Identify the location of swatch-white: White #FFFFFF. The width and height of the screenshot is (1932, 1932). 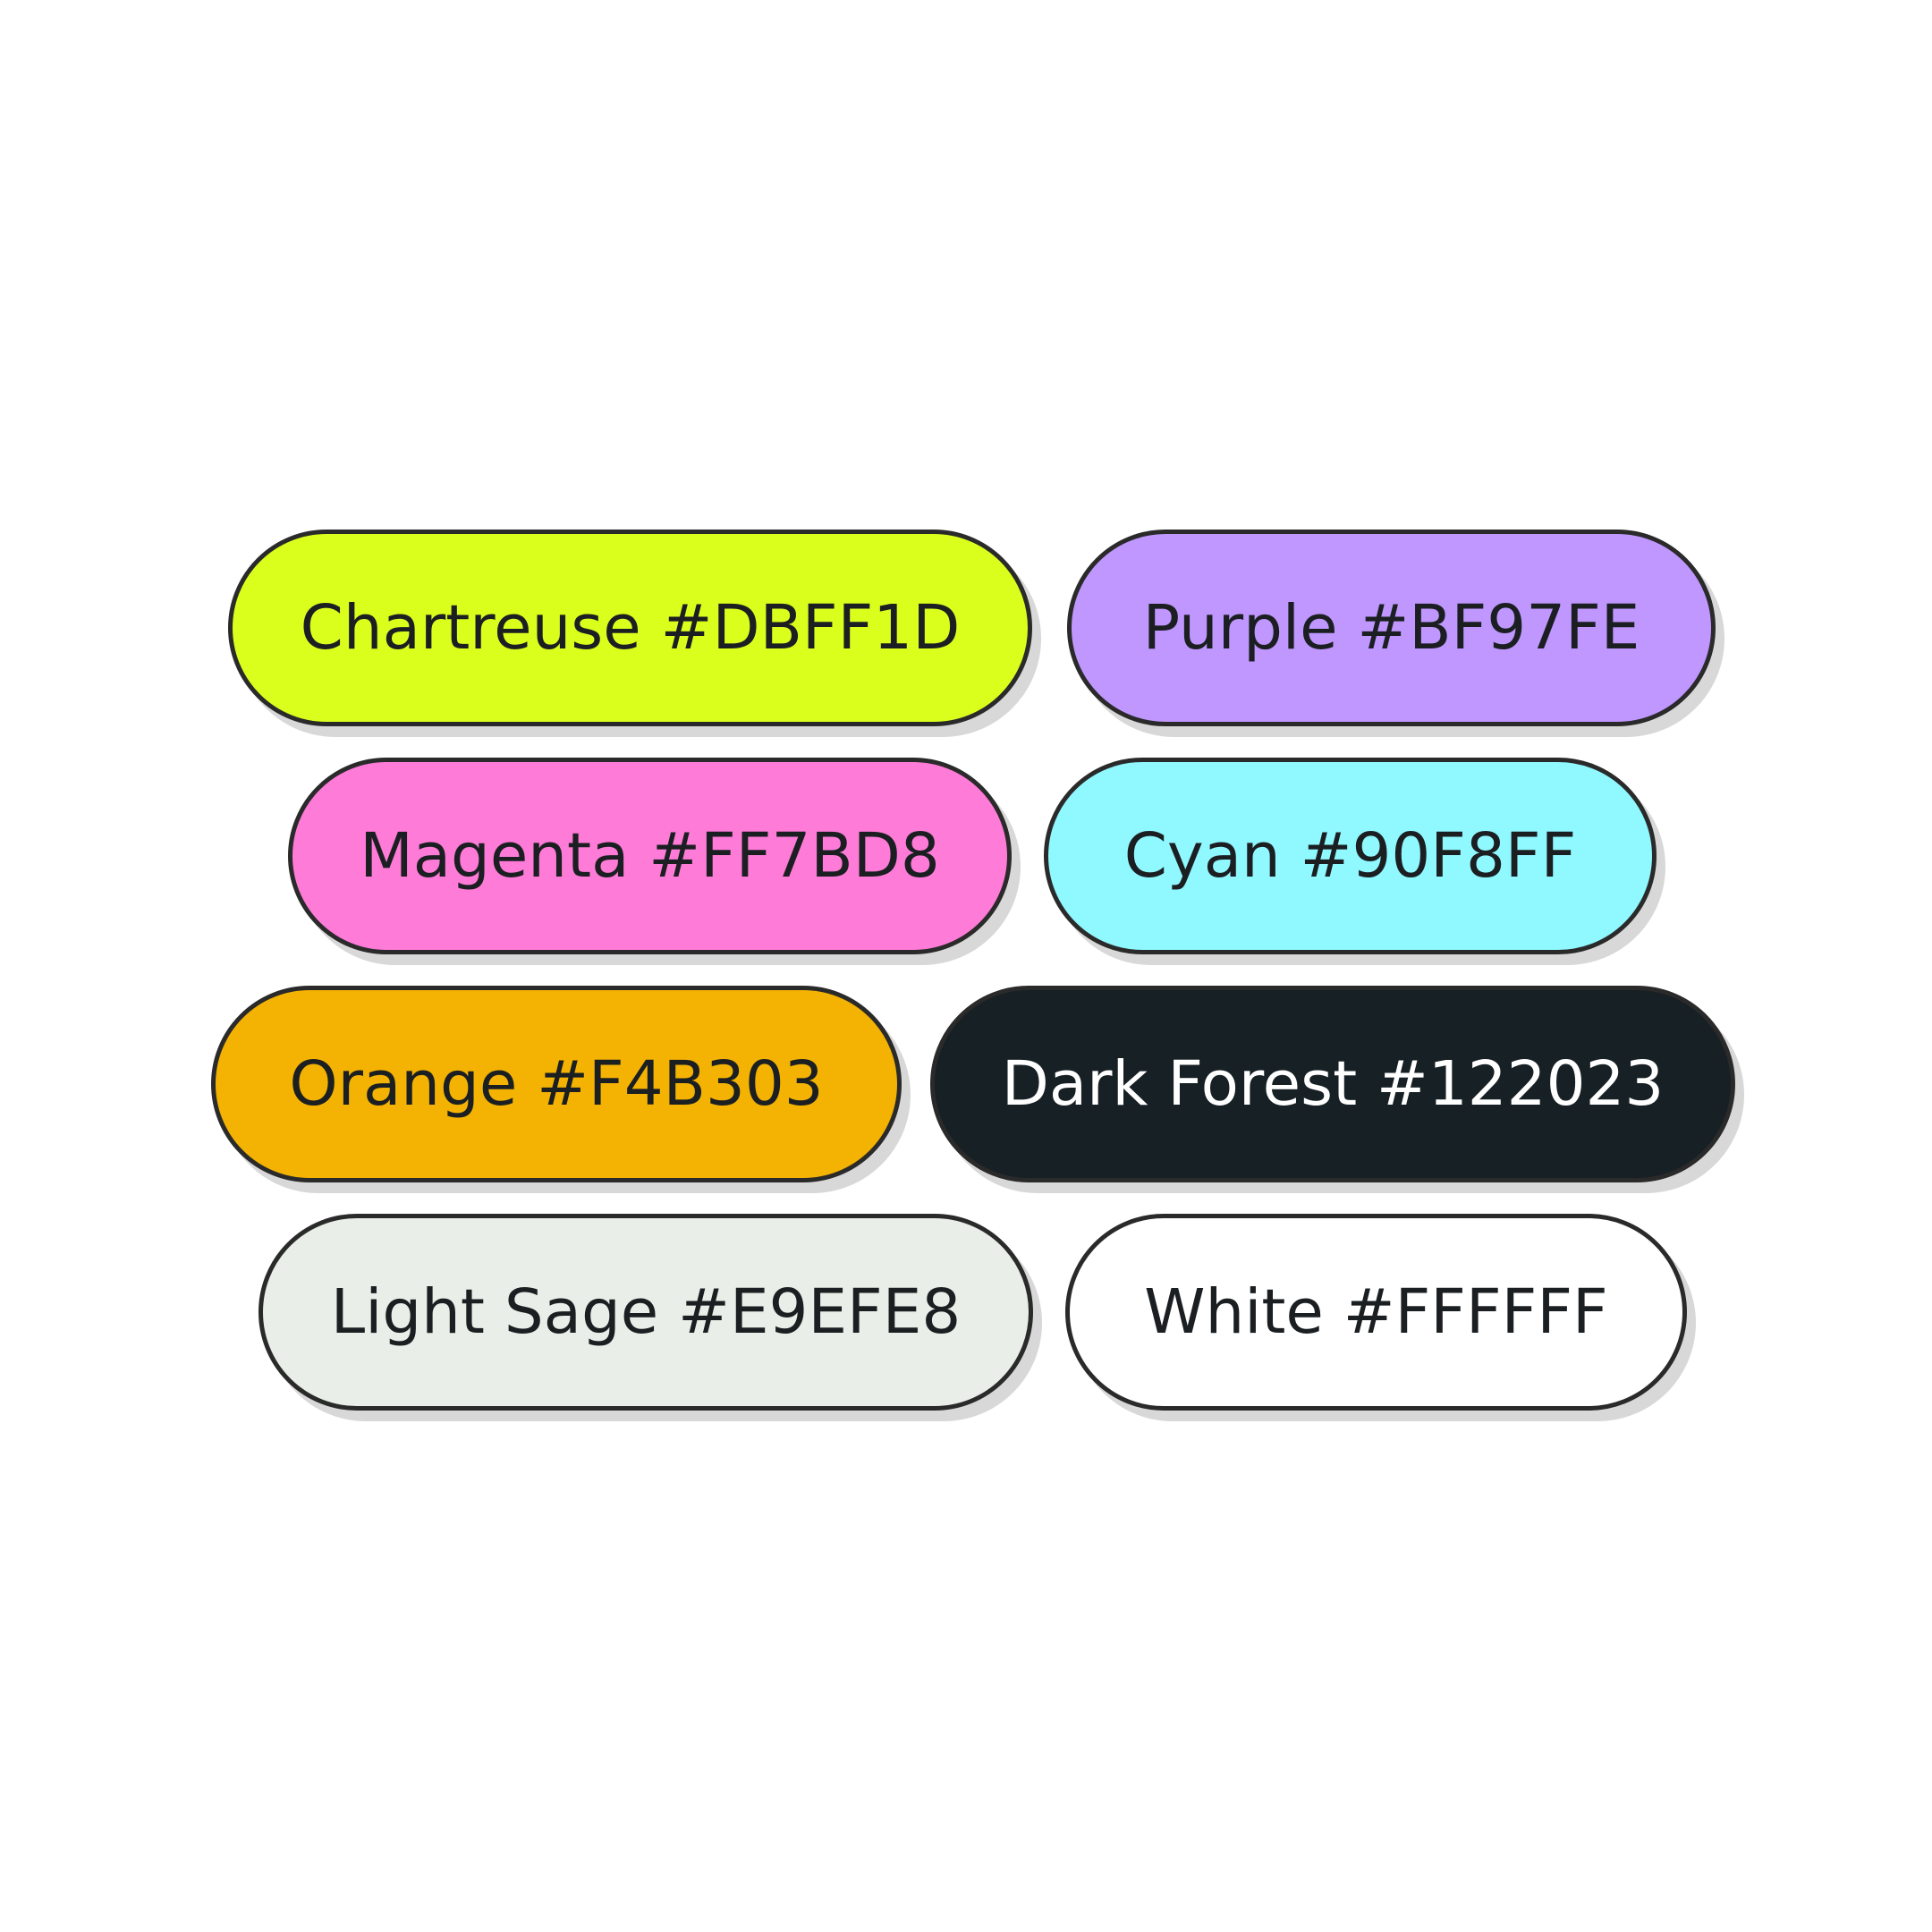
(1376, 1312).